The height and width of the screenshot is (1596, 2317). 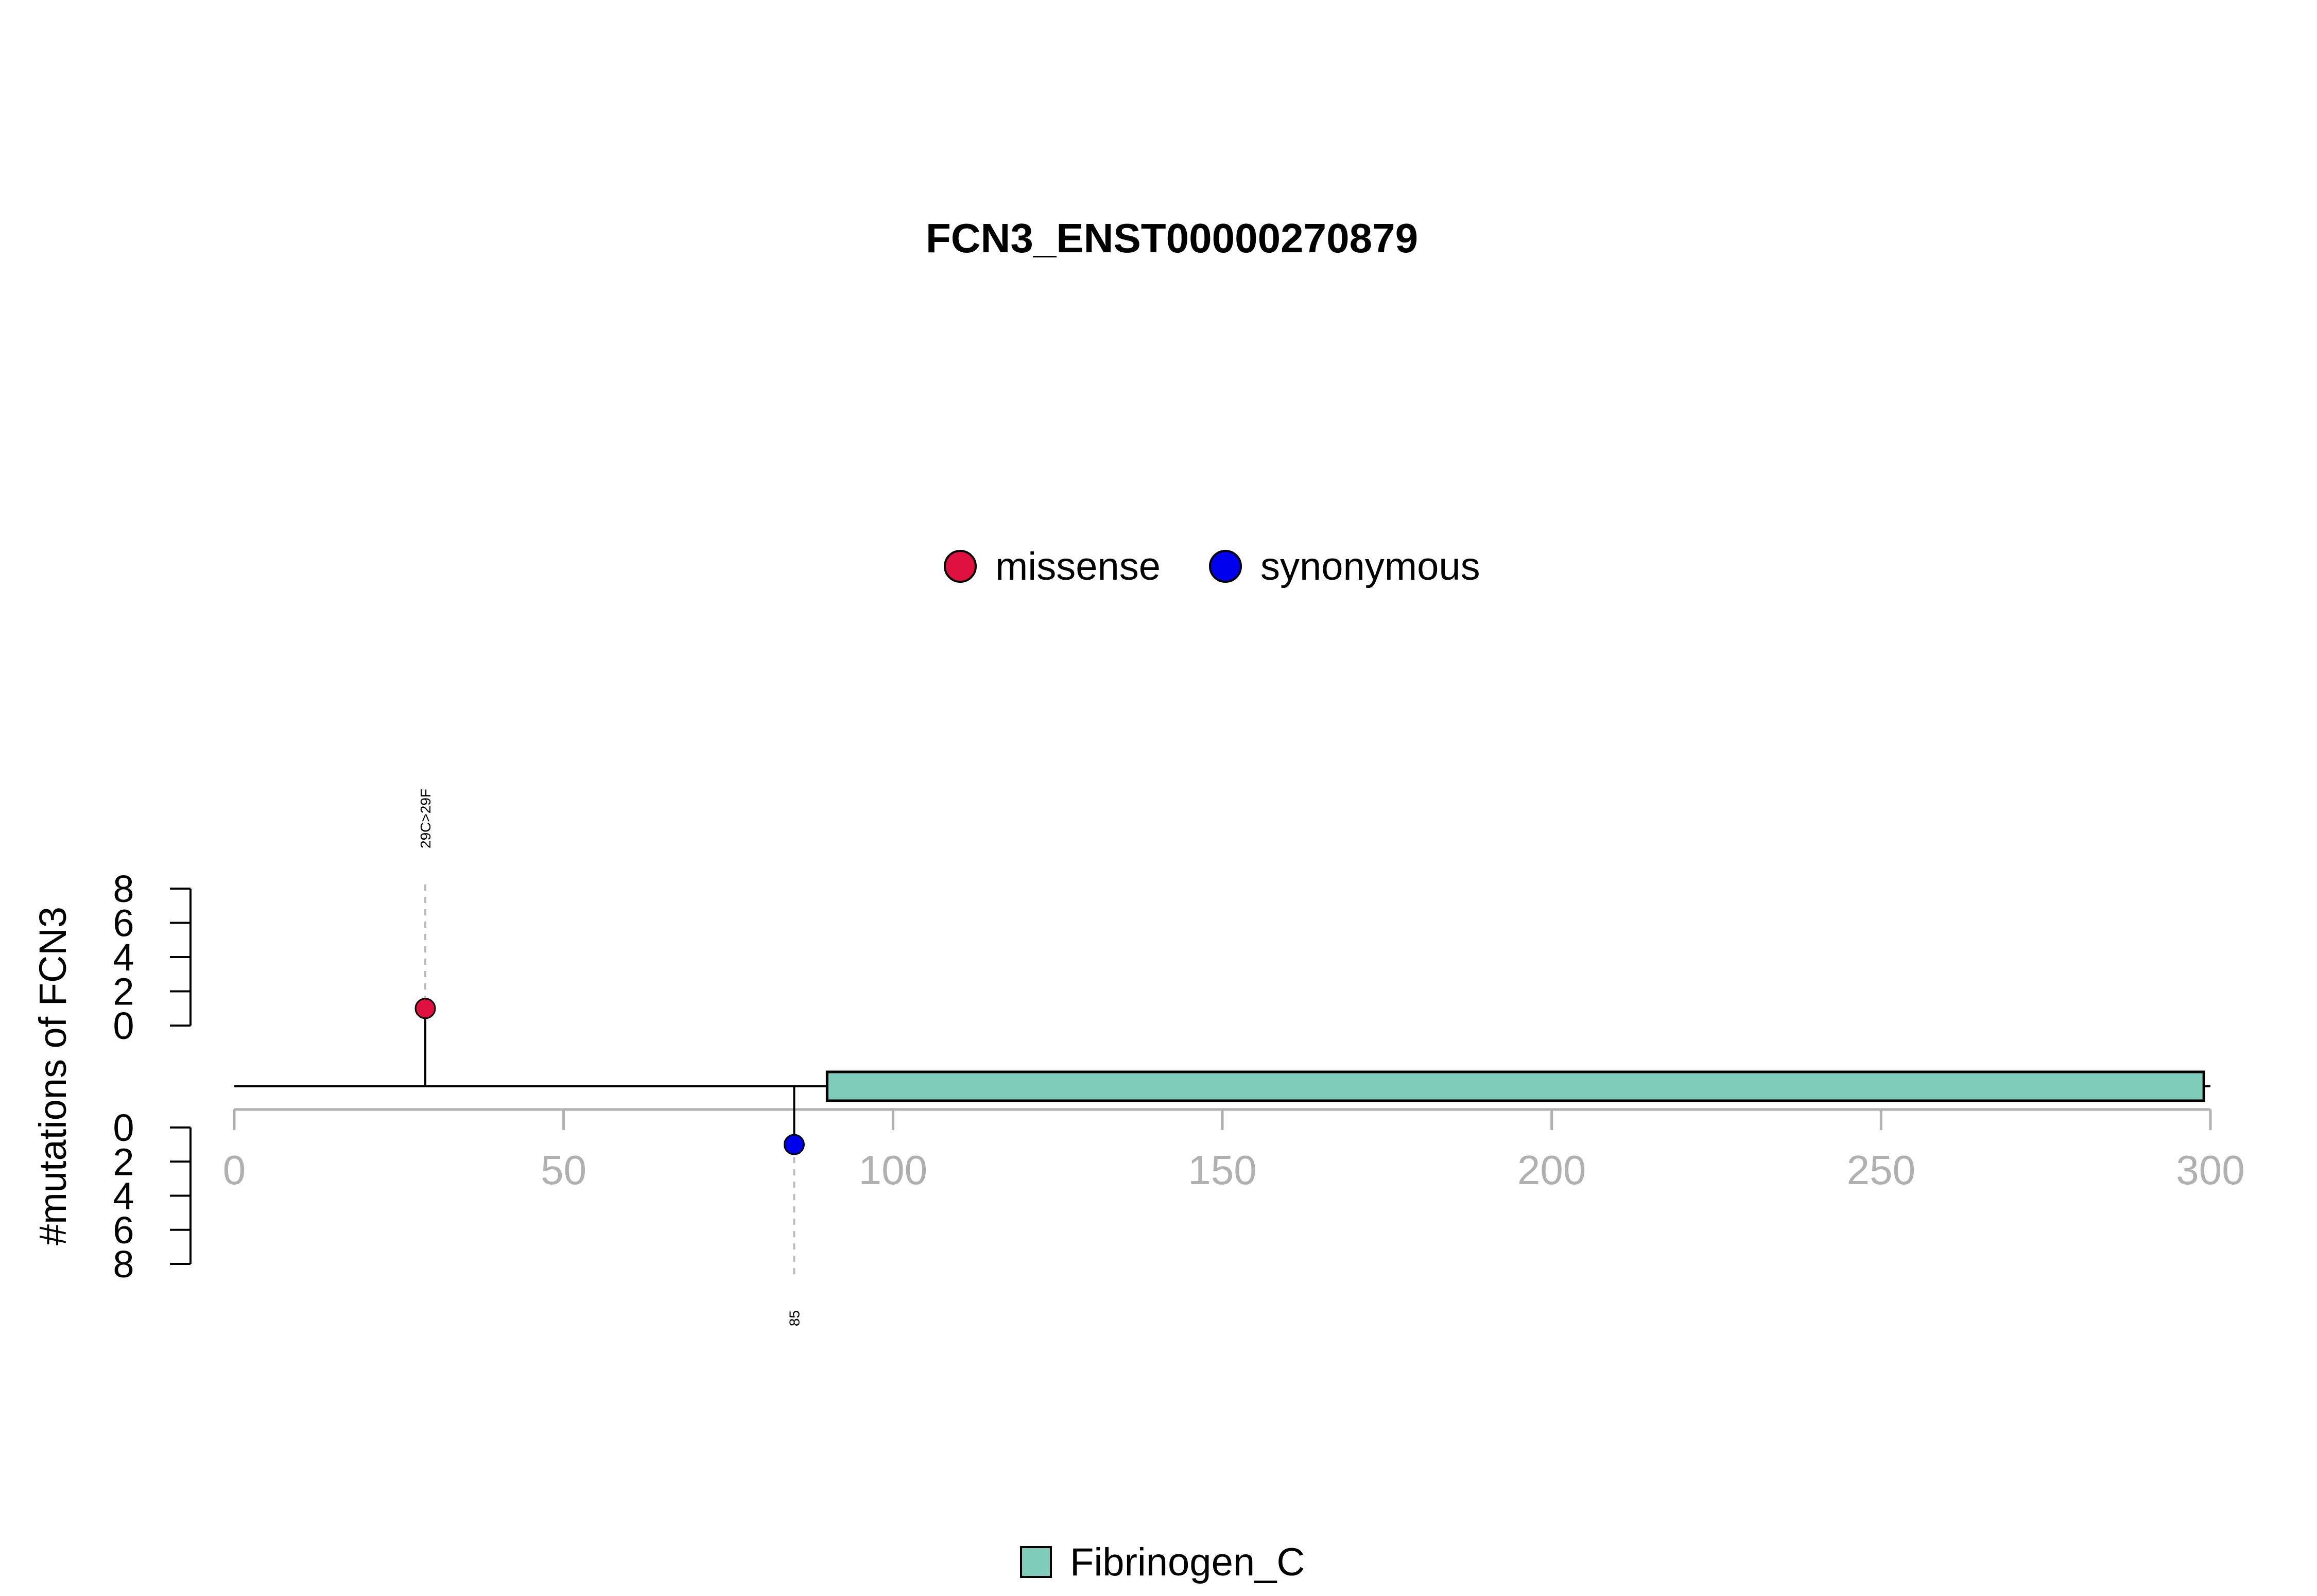 What do you see at coordinates (123, 1197) in the screenshot?
I see `y-tick-label-lower-4: 4` at bounding box center [123, 1197].